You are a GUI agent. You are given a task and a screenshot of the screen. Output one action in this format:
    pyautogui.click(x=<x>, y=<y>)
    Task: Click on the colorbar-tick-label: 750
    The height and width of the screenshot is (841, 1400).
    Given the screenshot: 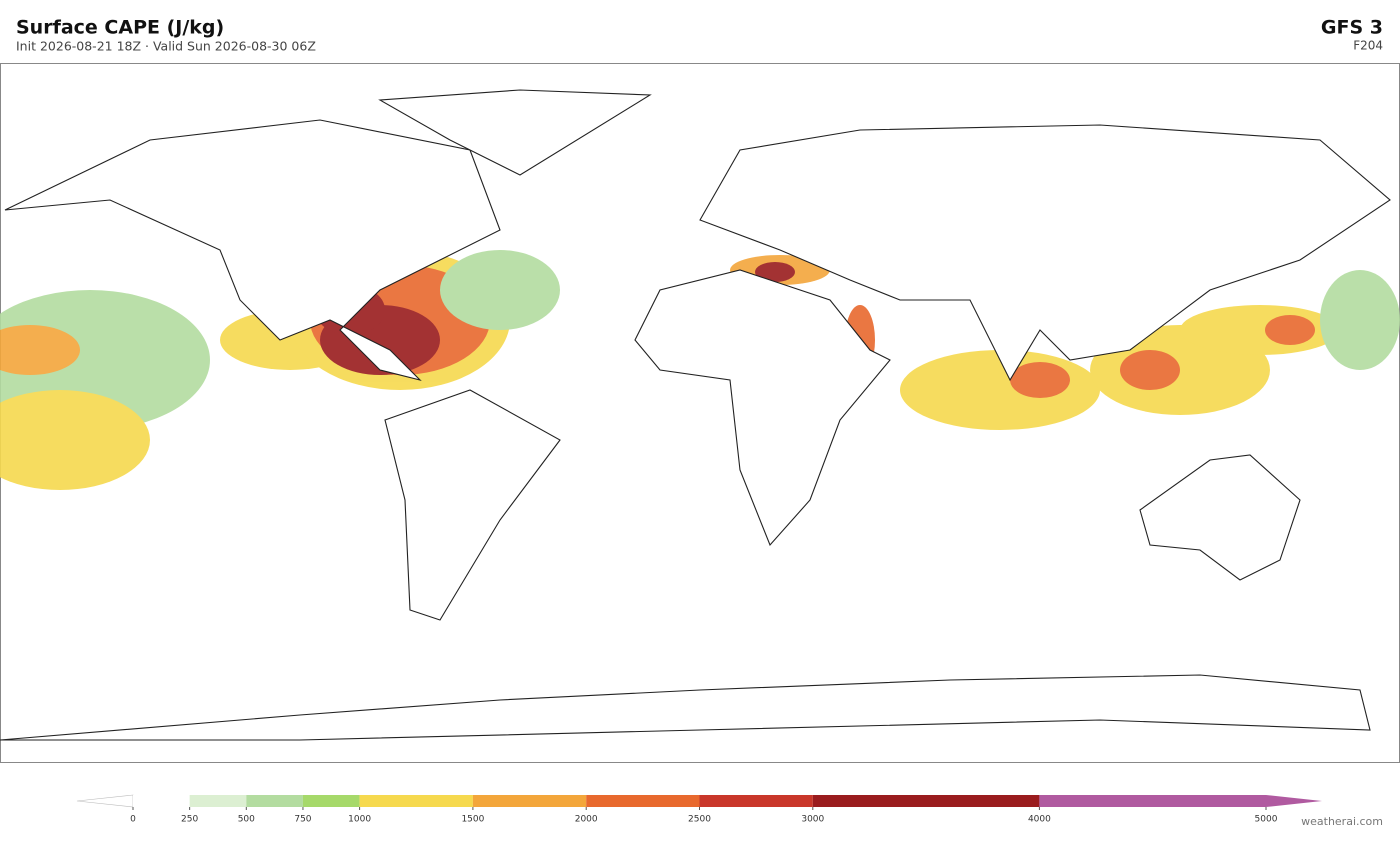 What is the action you would take?
    pyautogui.click(x=302, y=820)
    